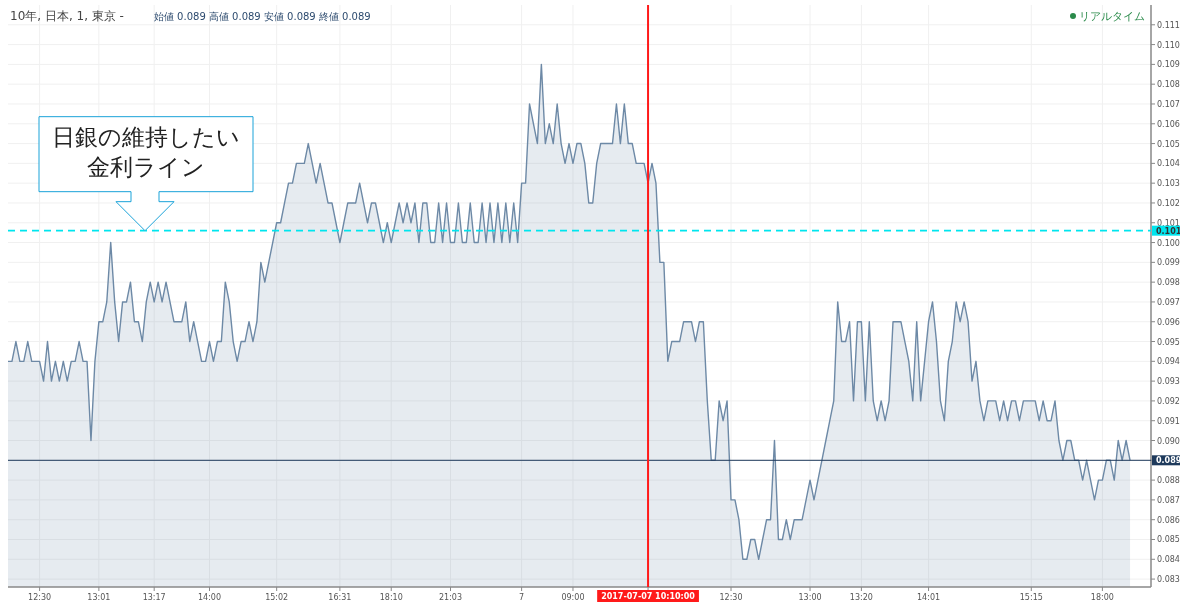 The height and width of the screenshot is (605, 1180). What do you see at coordinates (1168, 25) in the screenshot?
I see `y-tick-label: 0.111` at bounding box center [1168, 25].